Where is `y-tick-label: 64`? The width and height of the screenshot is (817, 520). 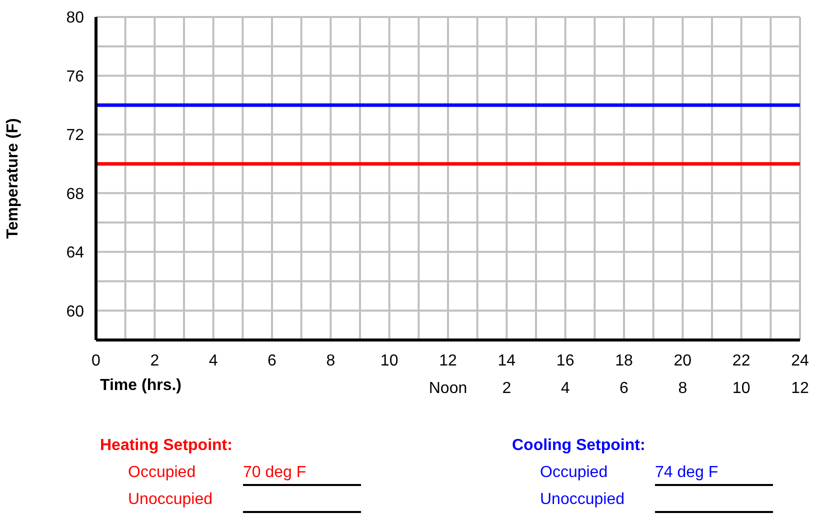 y-tick-label: 64 is located at coordinates (75, 253).